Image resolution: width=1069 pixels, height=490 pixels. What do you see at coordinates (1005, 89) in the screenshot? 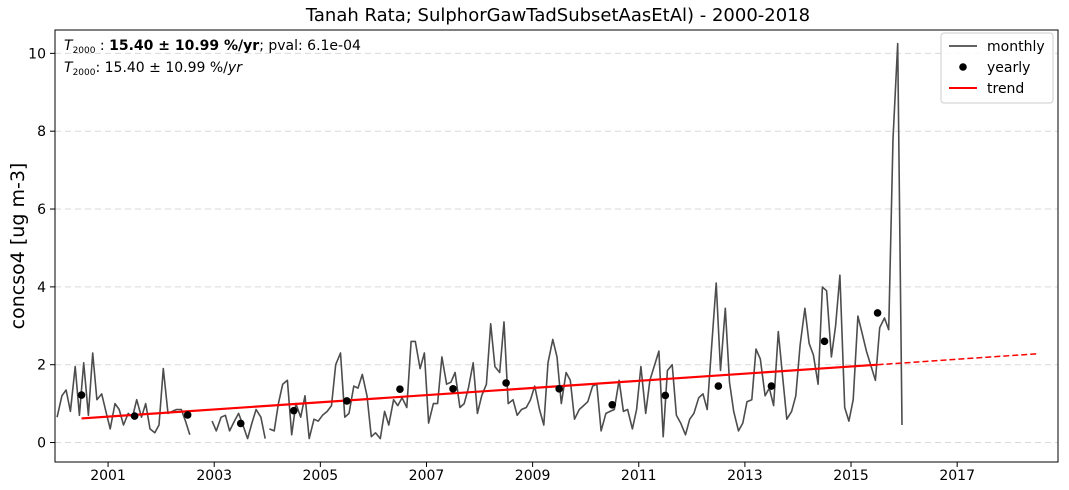
I see `legend-trend-label: trend` at bounding box center [1005, 89].